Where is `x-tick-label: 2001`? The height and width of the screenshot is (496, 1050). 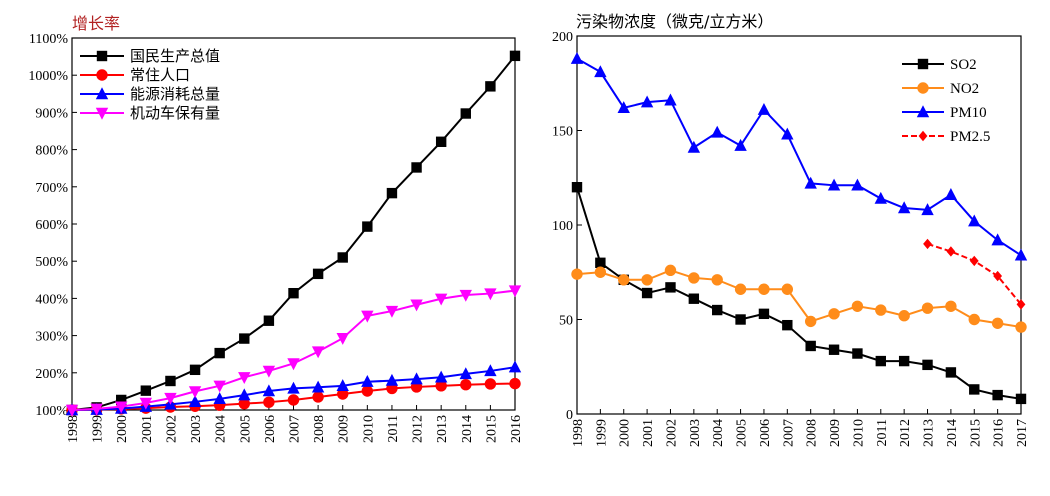 x-tick-label: 2001 is located at coordinates (147, 429).